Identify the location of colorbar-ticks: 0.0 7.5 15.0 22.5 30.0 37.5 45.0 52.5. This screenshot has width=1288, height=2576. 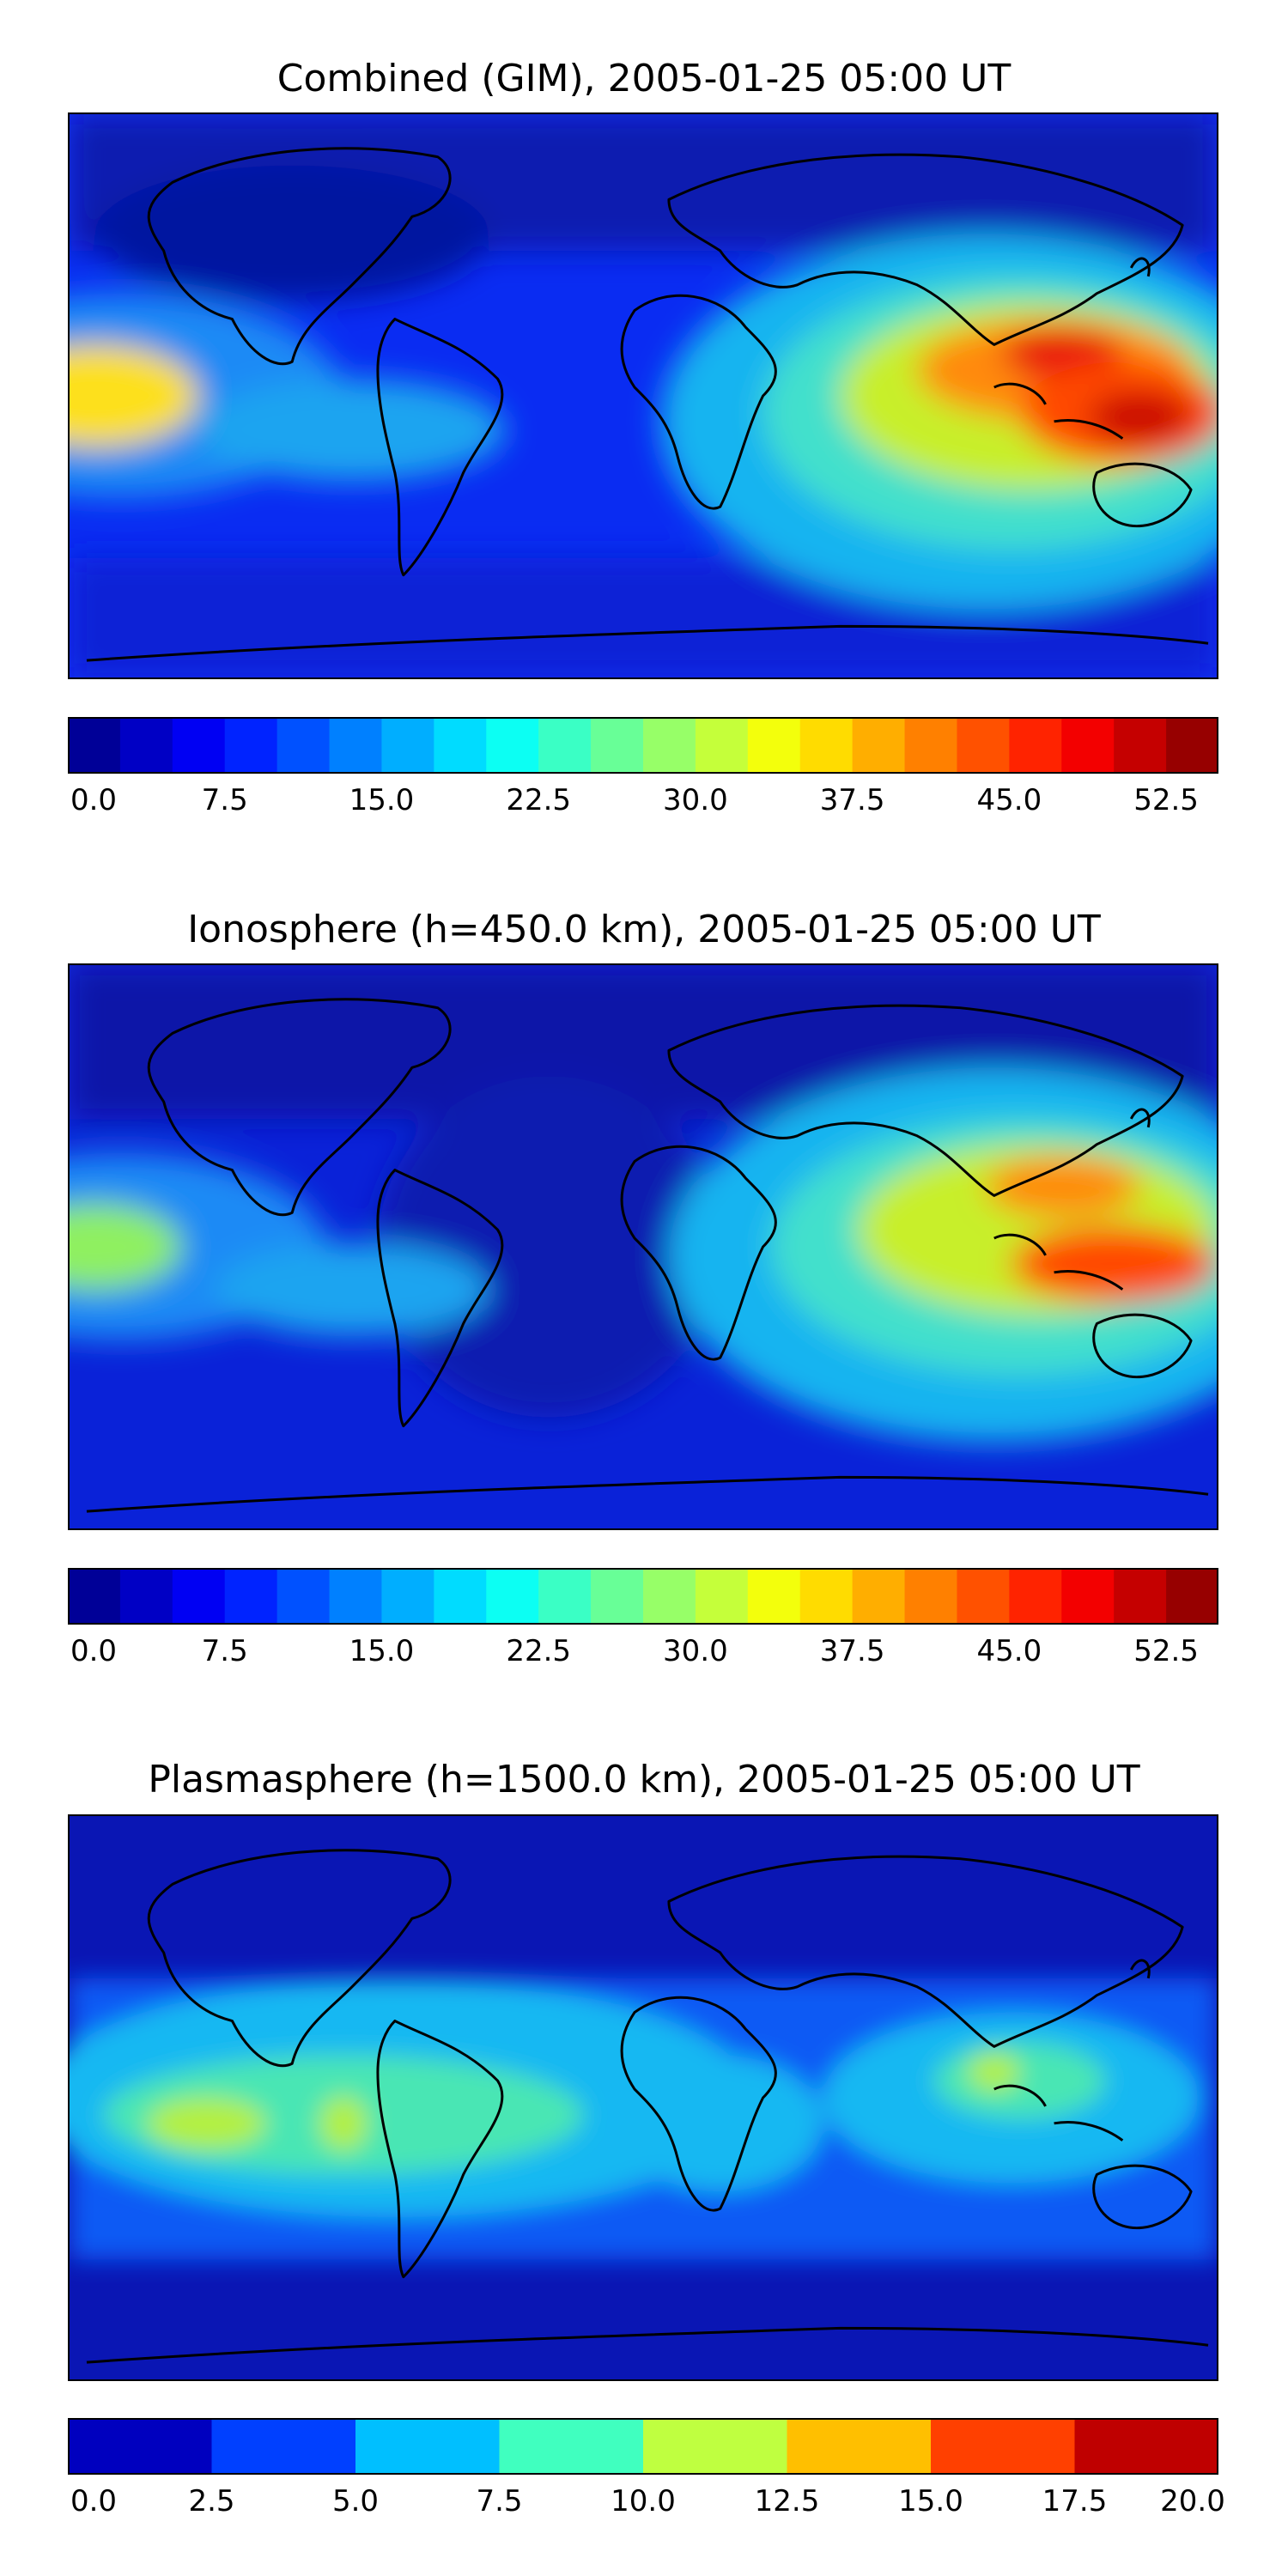
(643, 800).